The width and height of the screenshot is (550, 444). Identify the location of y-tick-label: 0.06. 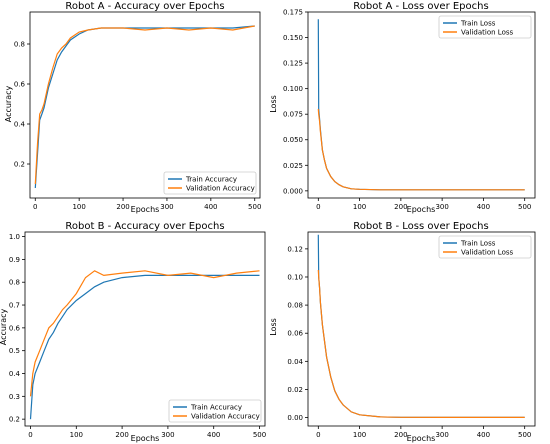
(295, 334).